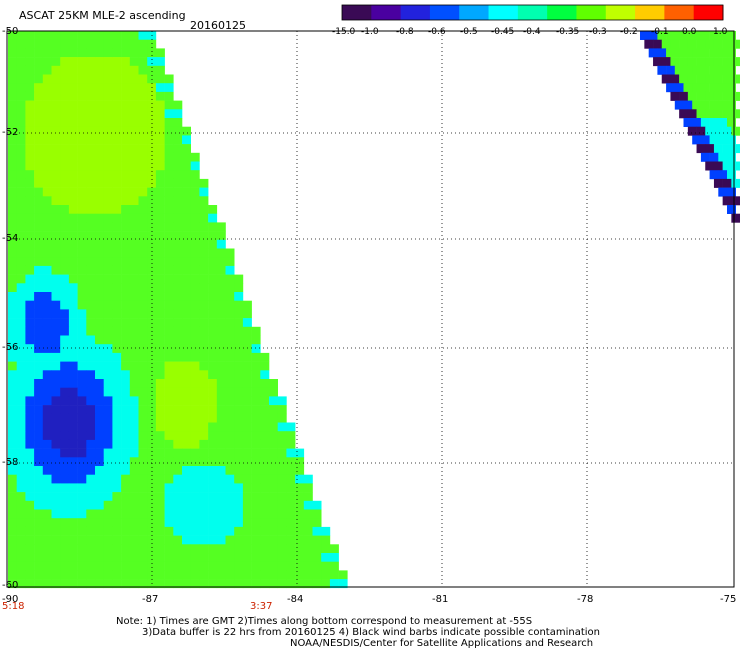  What do you see at coordinates (629, 32) in the screenshot?
I see `colorbar-label: -0.2` at bounding box center [629, 32].